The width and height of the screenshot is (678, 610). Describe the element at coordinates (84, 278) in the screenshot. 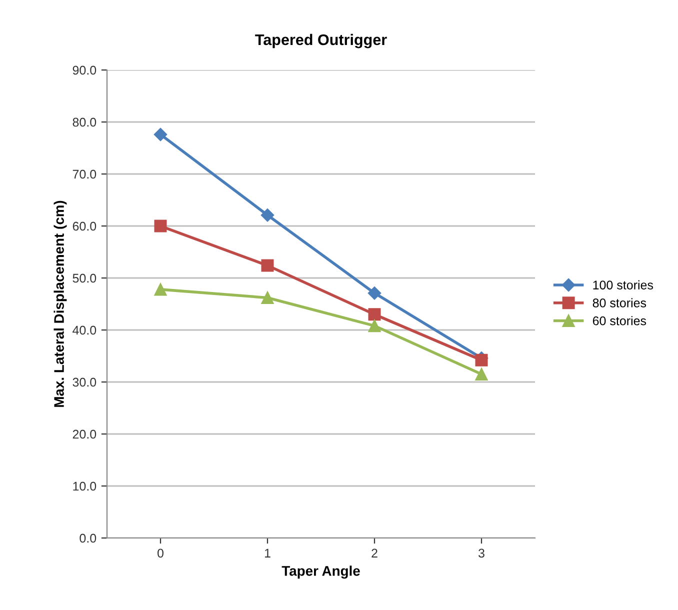

I see `y-tick-label: 50.0` at that location.